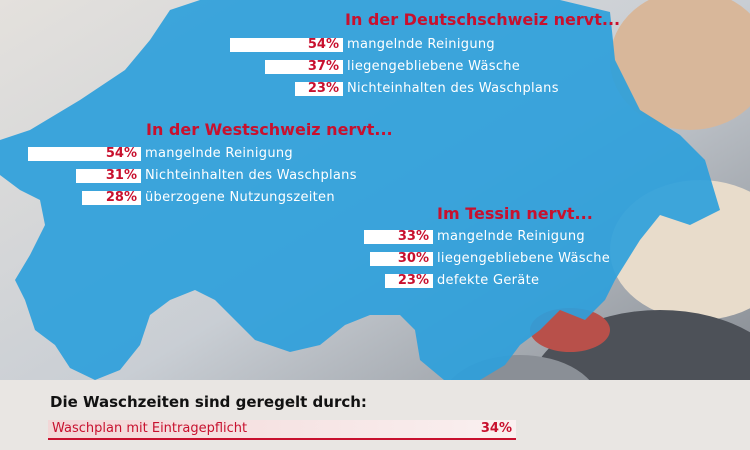  Describe the element at coordinates (413, 258) in the screenshot. I see `bar-value-tessin: 30%` at that location.